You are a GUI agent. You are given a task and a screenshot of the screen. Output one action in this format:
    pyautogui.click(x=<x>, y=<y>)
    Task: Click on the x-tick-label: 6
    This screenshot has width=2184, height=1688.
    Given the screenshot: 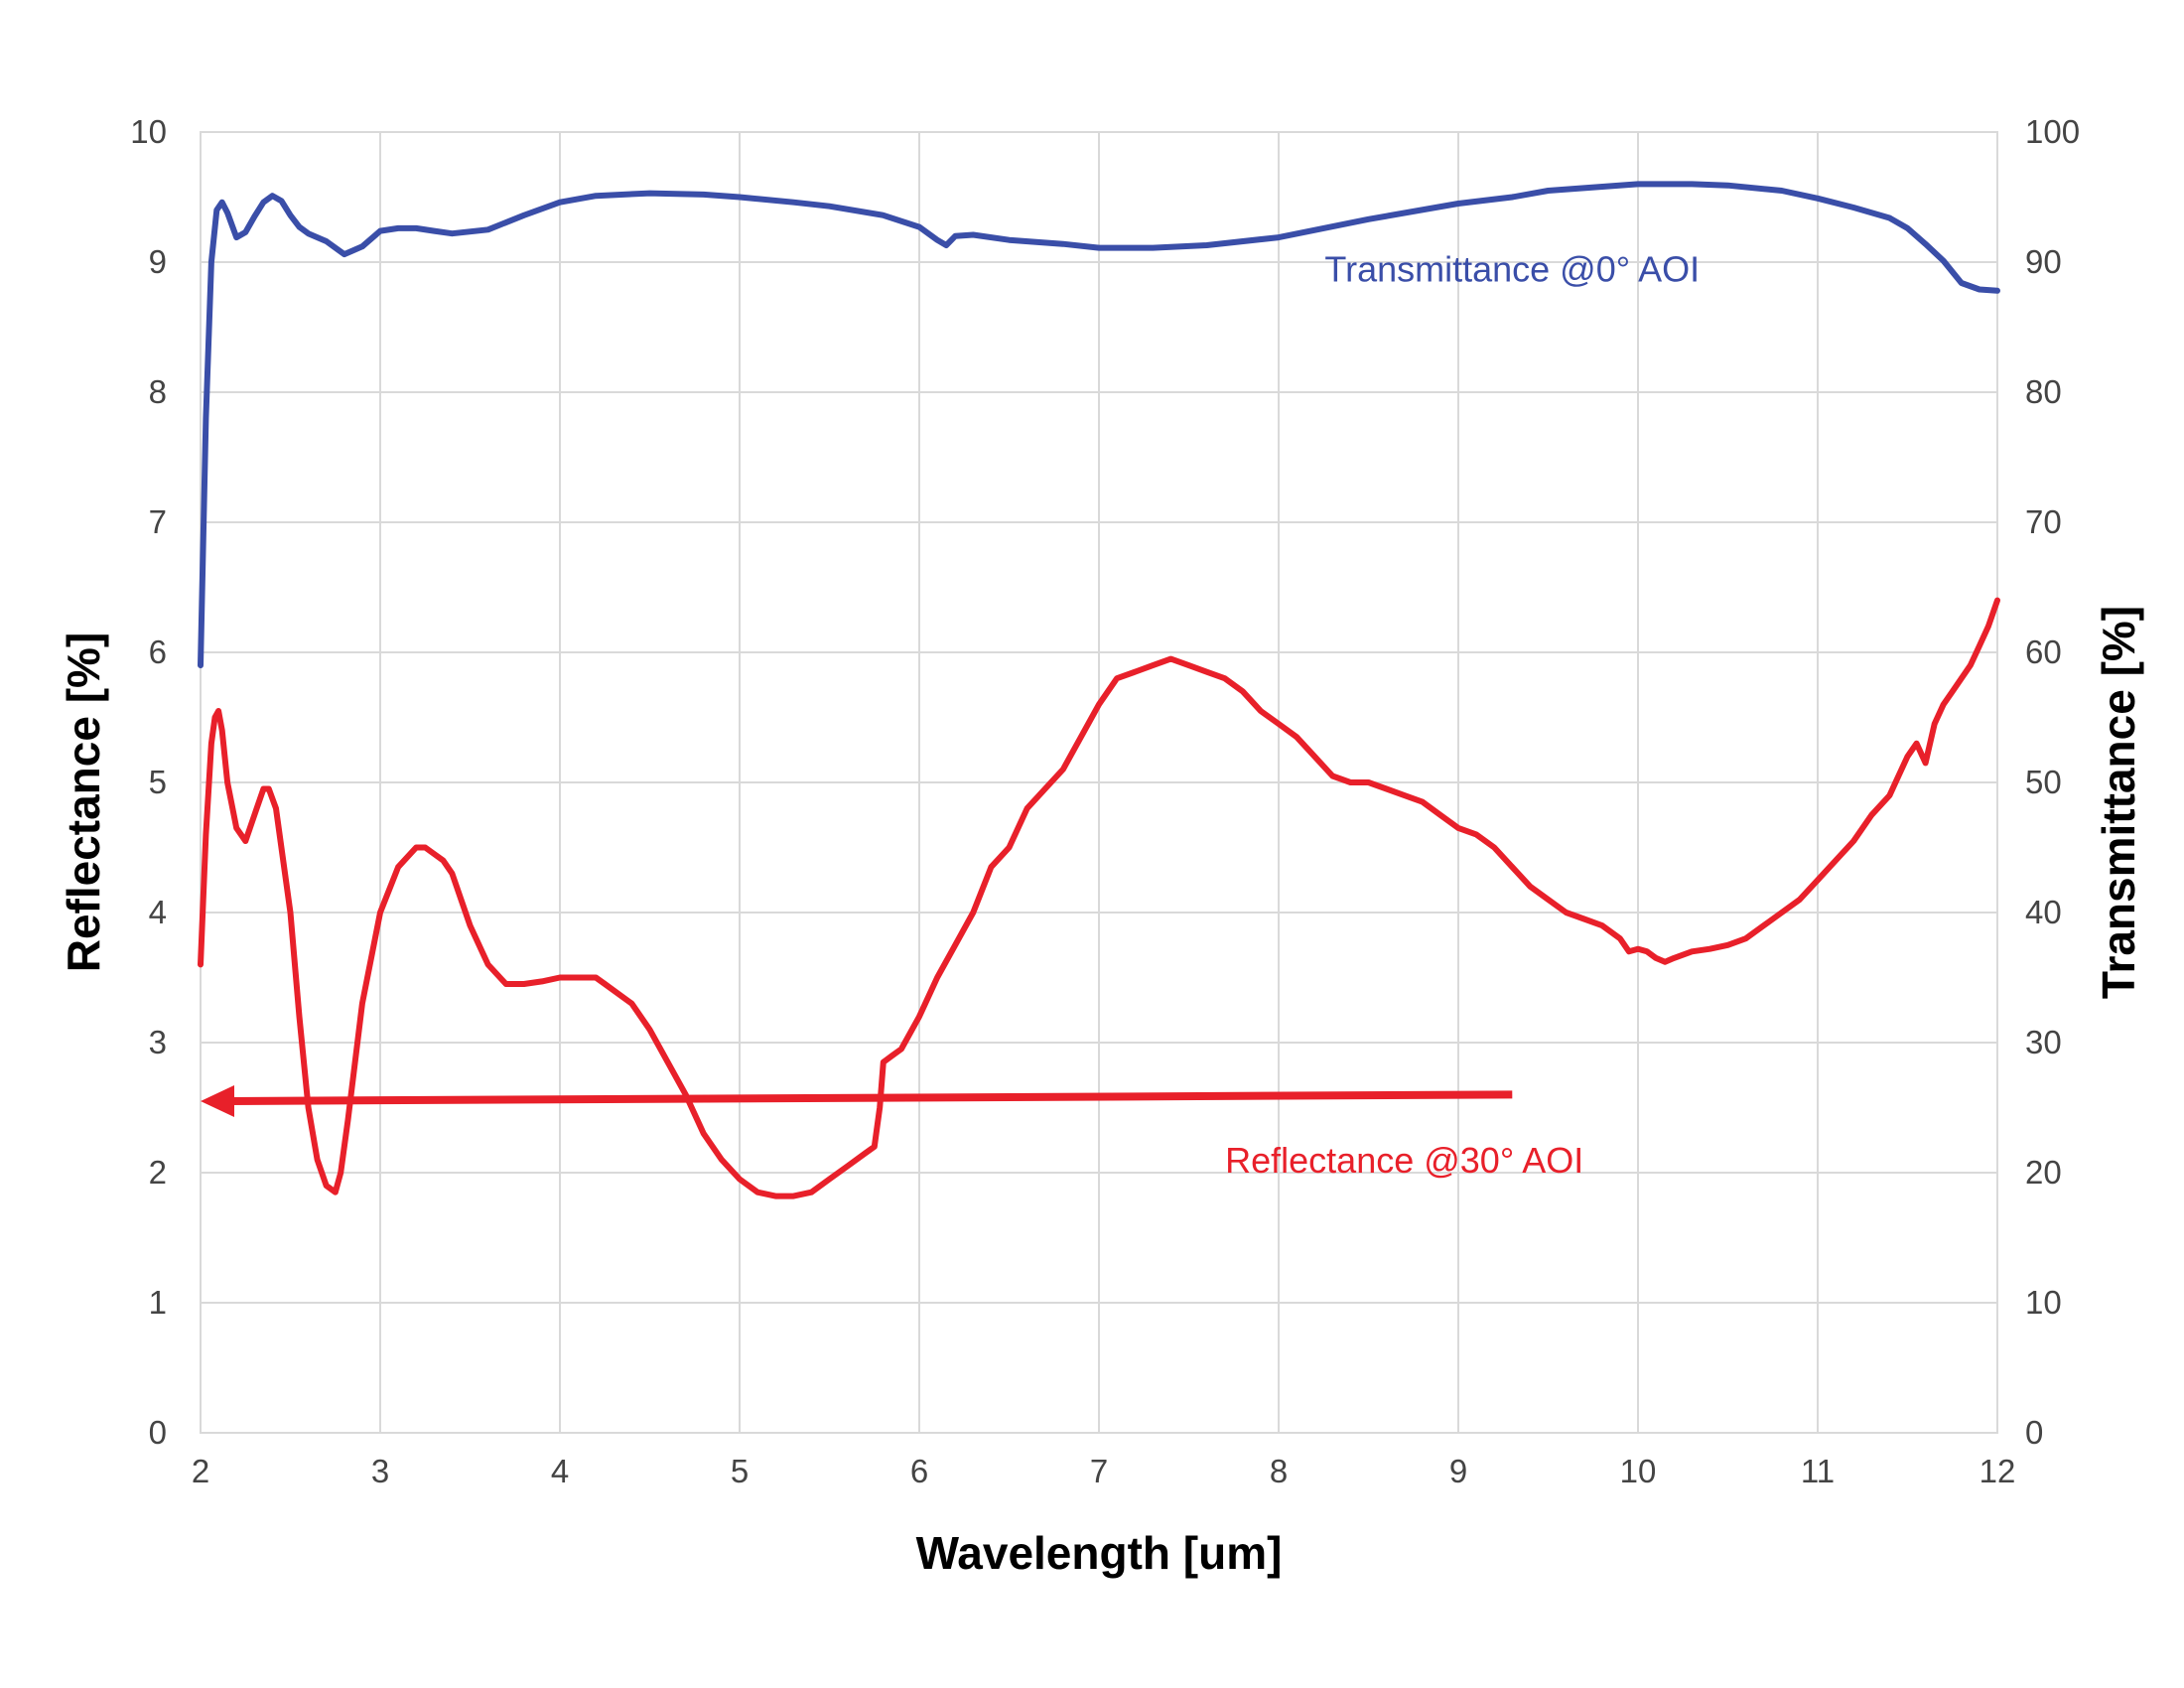 What is the action you would take?
    pyautogui.click(x=919, y=1471)
    